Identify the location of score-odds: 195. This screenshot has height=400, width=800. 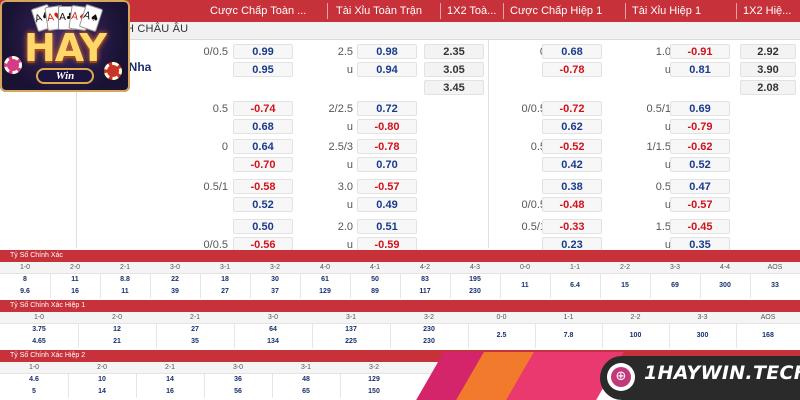
(475, 279).